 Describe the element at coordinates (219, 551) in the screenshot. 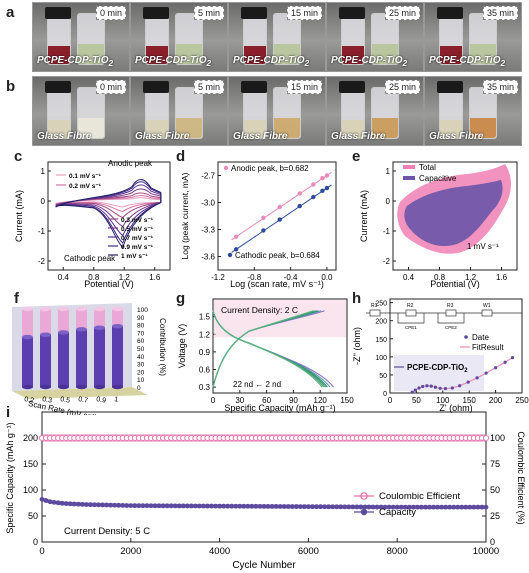

I see `cycling-xtick-label: 4000` at that location.